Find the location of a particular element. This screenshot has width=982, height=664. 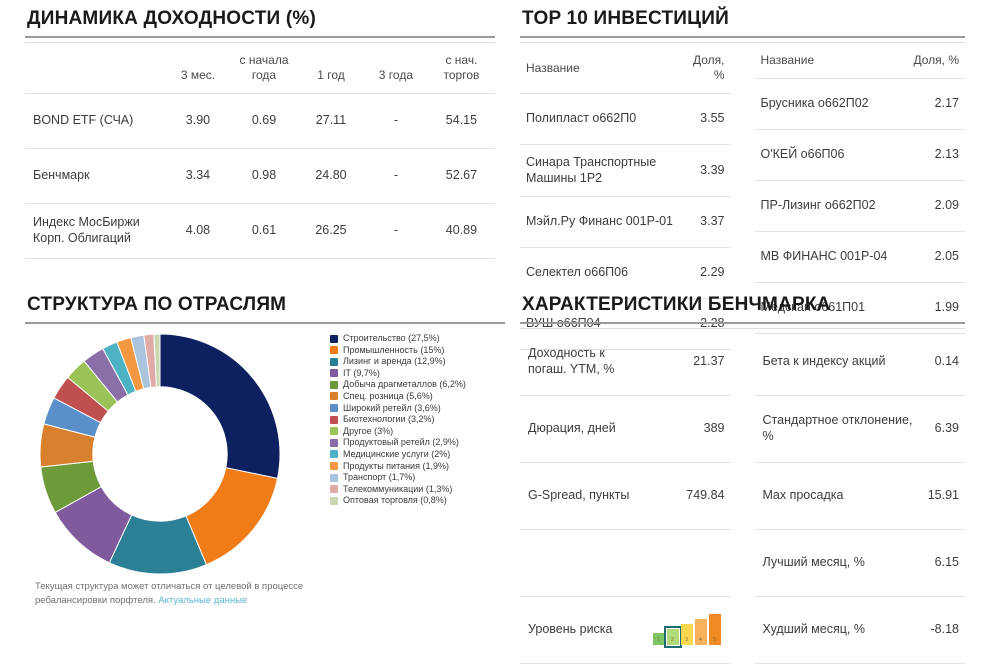

top10-right-head: Название Доля, % is located at coordinates (859, 61).